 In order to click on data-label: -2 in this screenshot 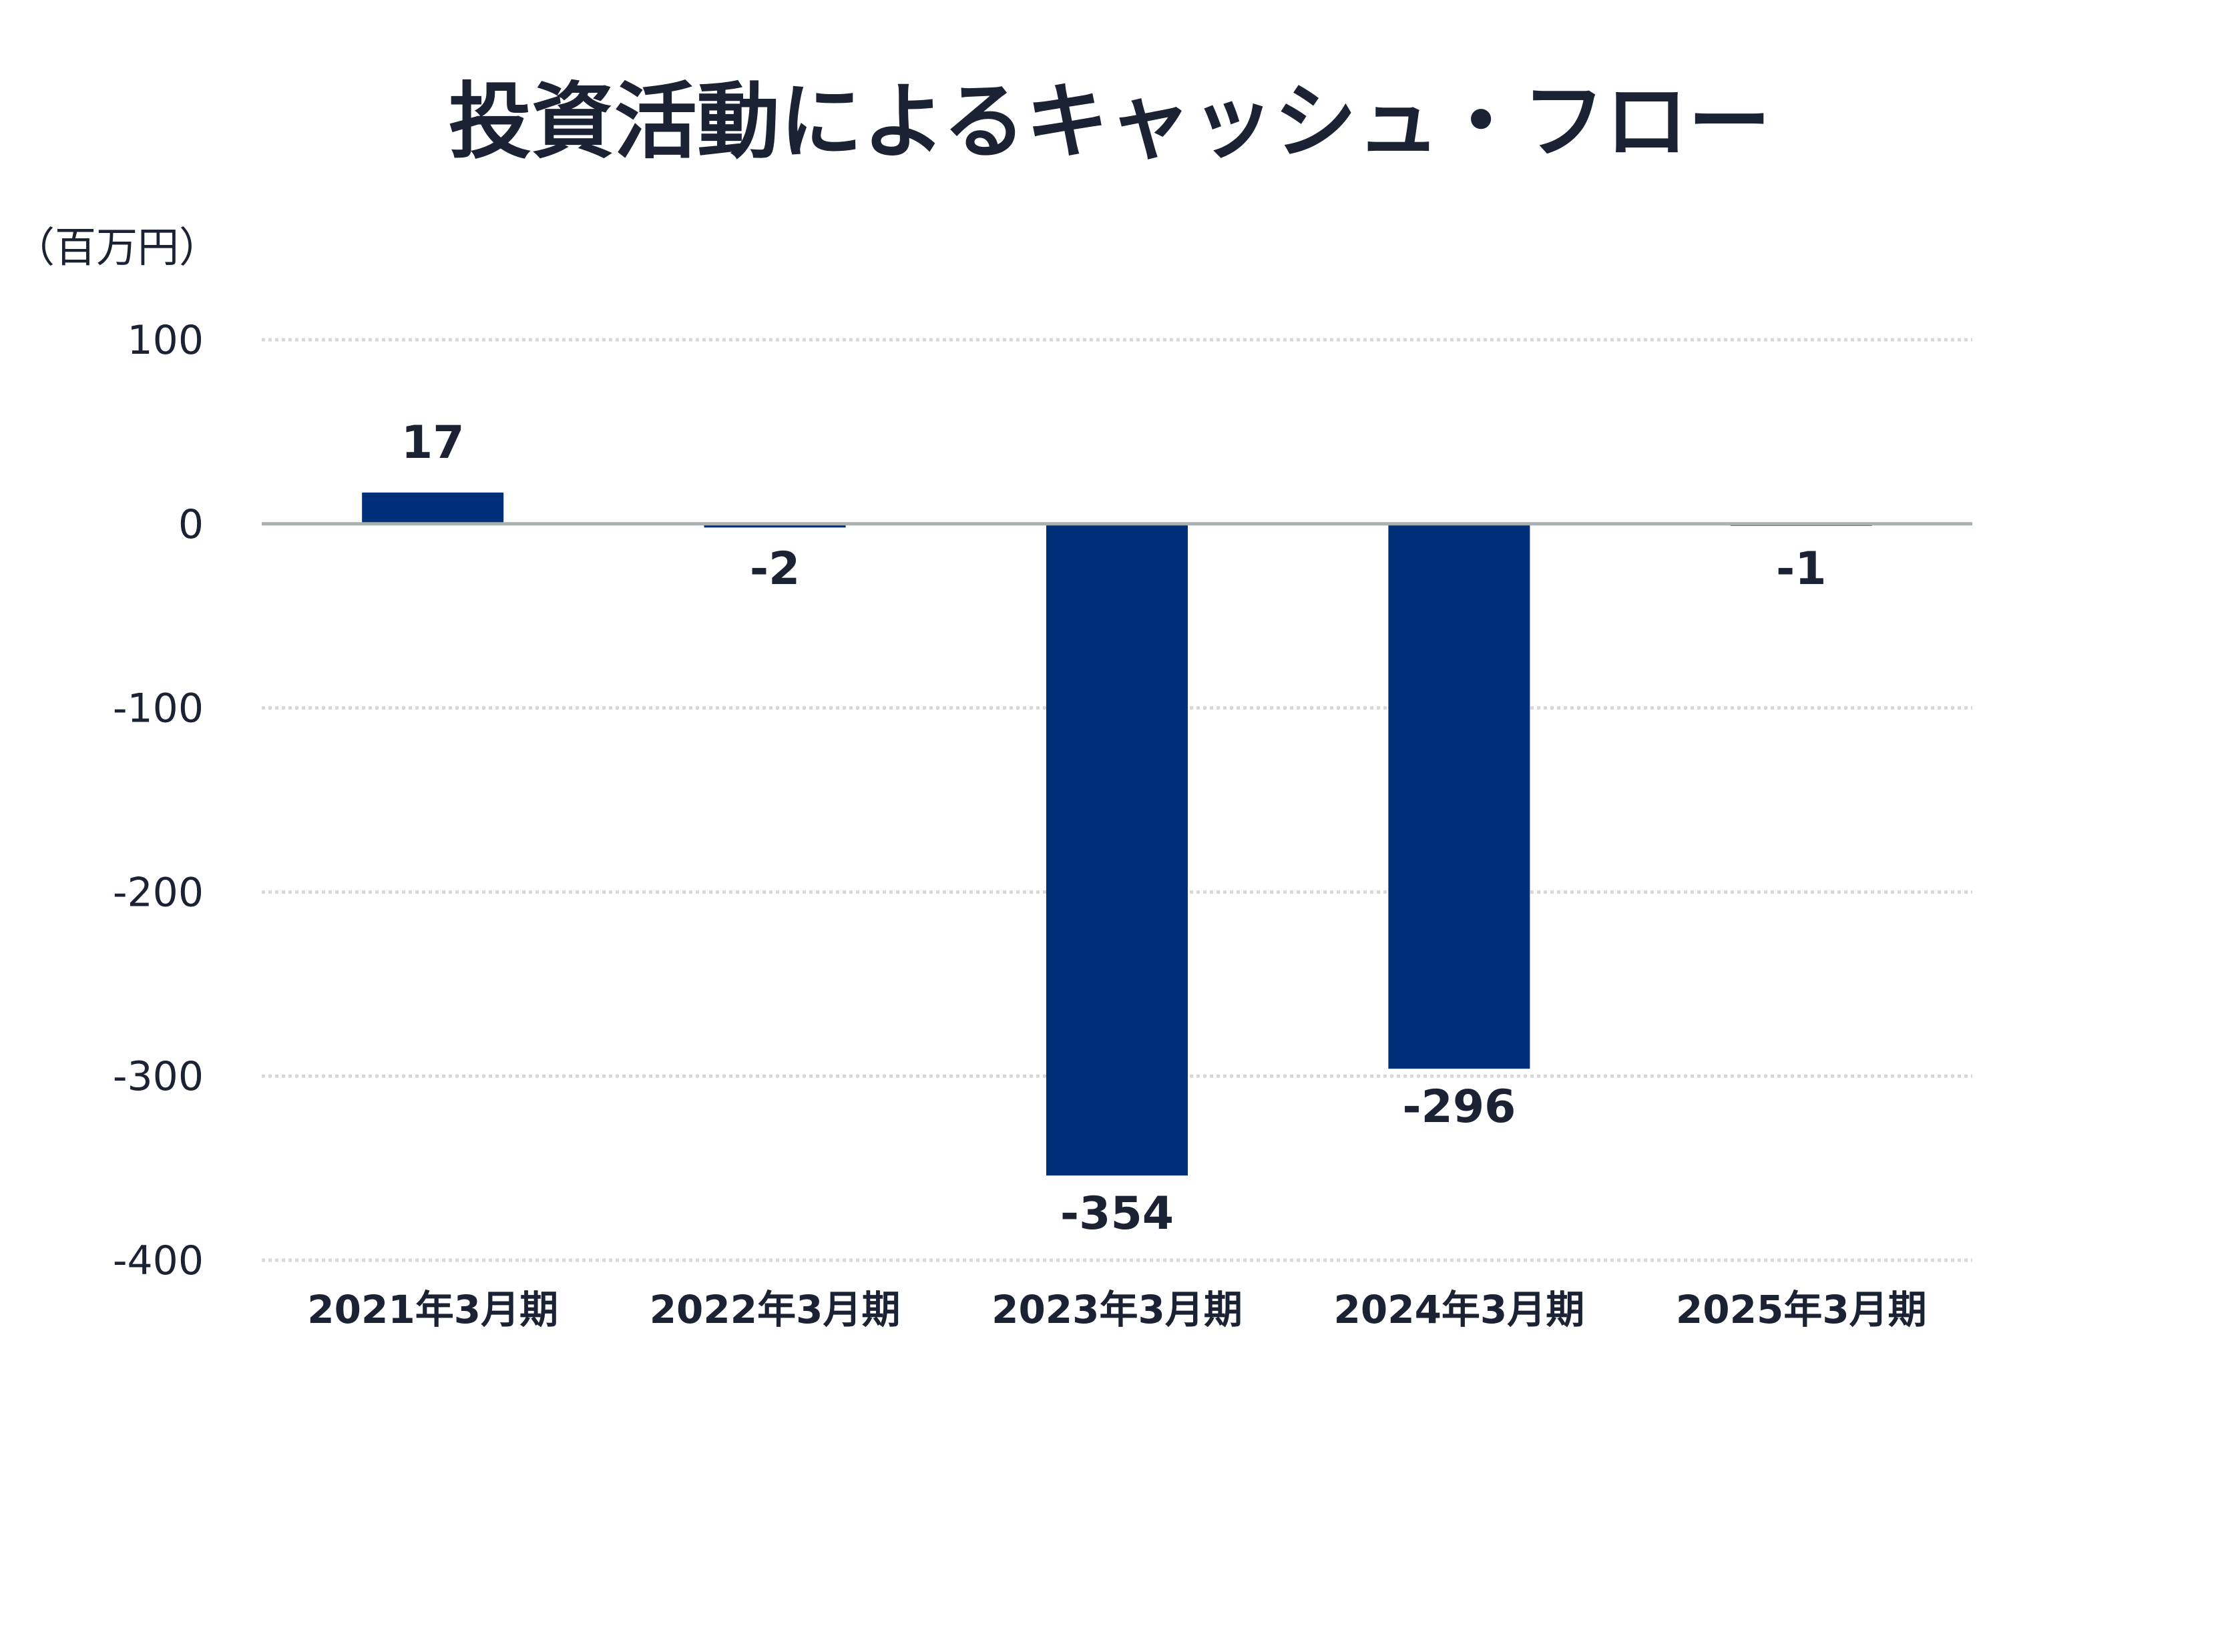, I will do `click(775, 569)`.